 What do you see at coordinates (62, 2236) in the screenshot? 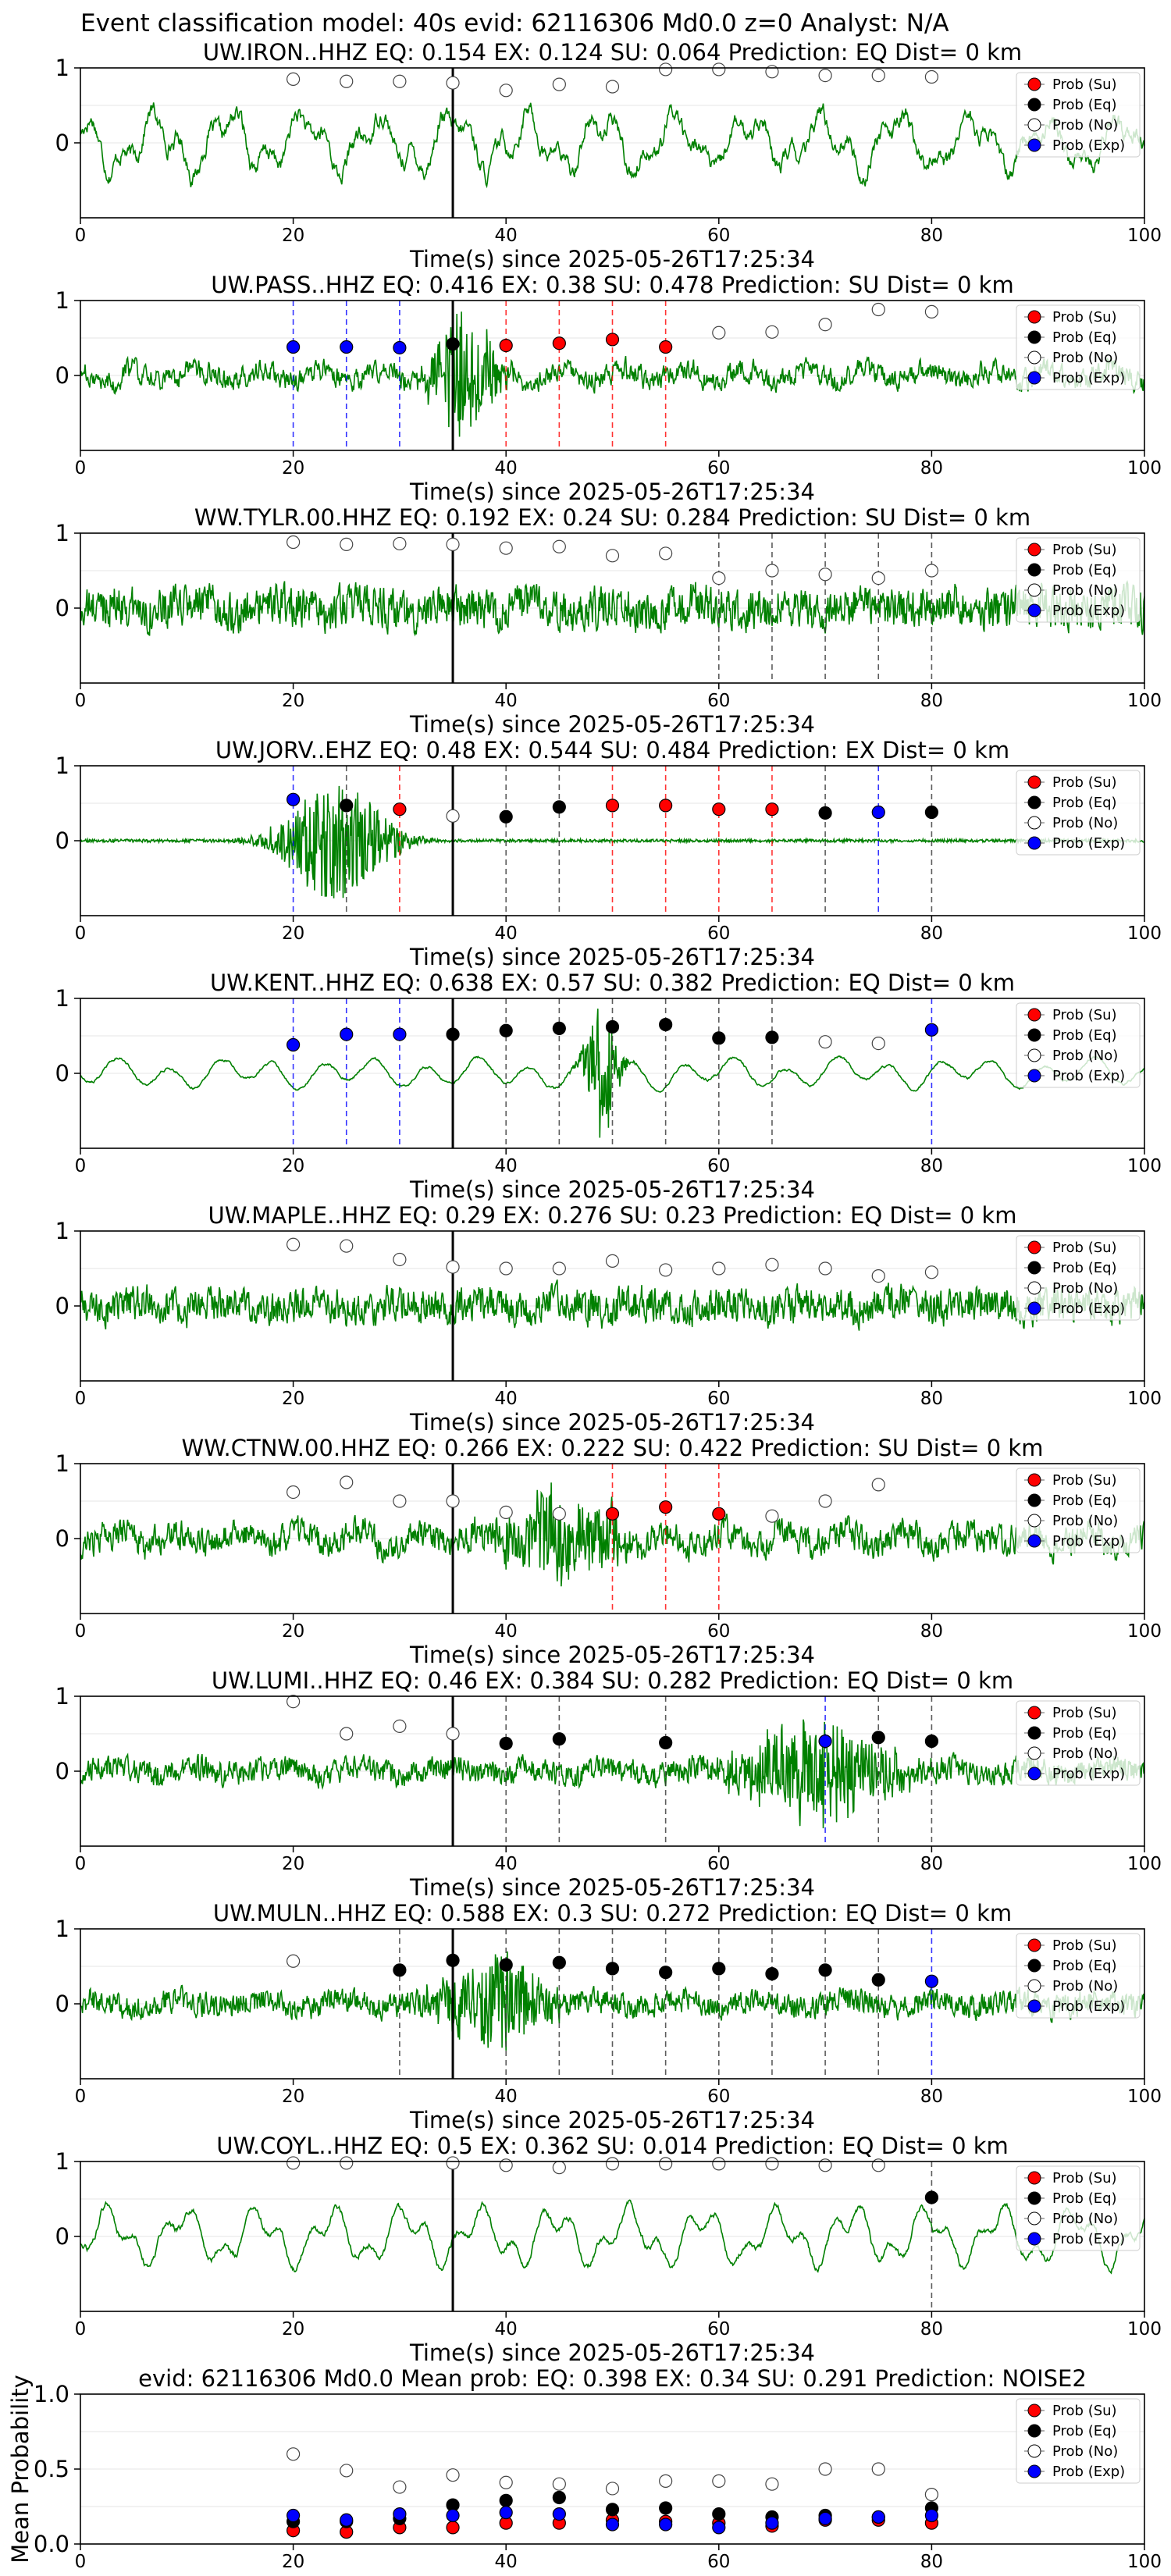
I see `y-tick-label: 0` at bounding box center [62, 2236].